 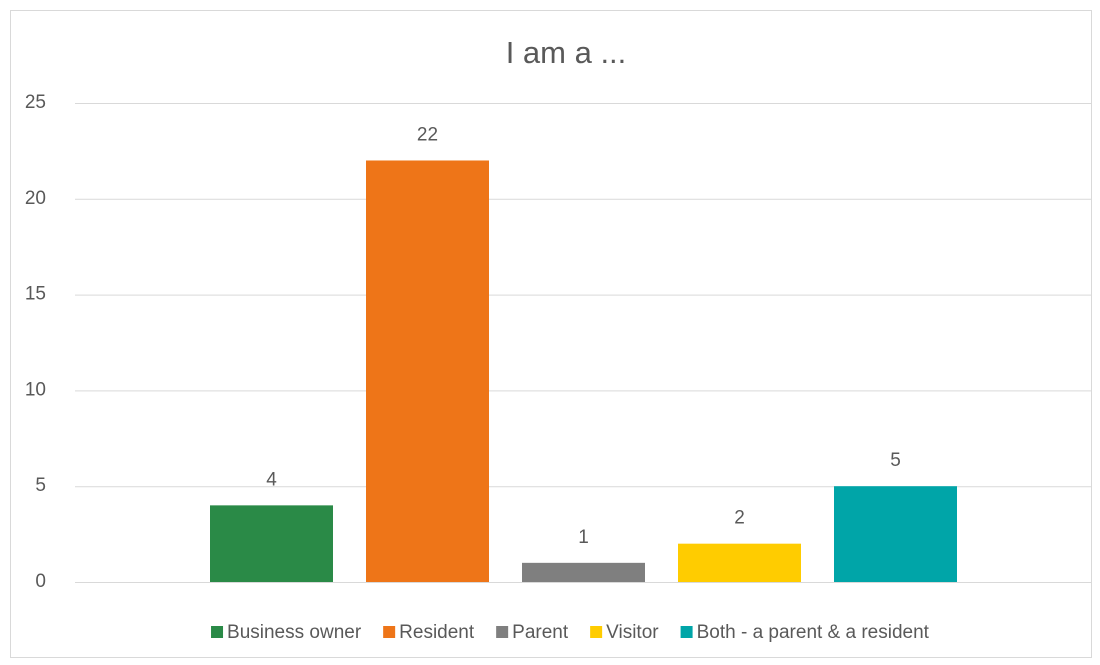 What do you see at coordinates (540, 632) in the screenshot?
I see `legend-label: Parent` at bounding box center [540, 632].